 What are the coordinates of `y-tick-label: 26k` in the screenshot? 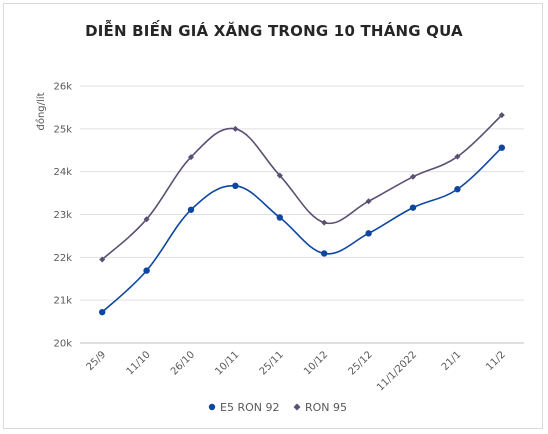 It's located at (62, 87).